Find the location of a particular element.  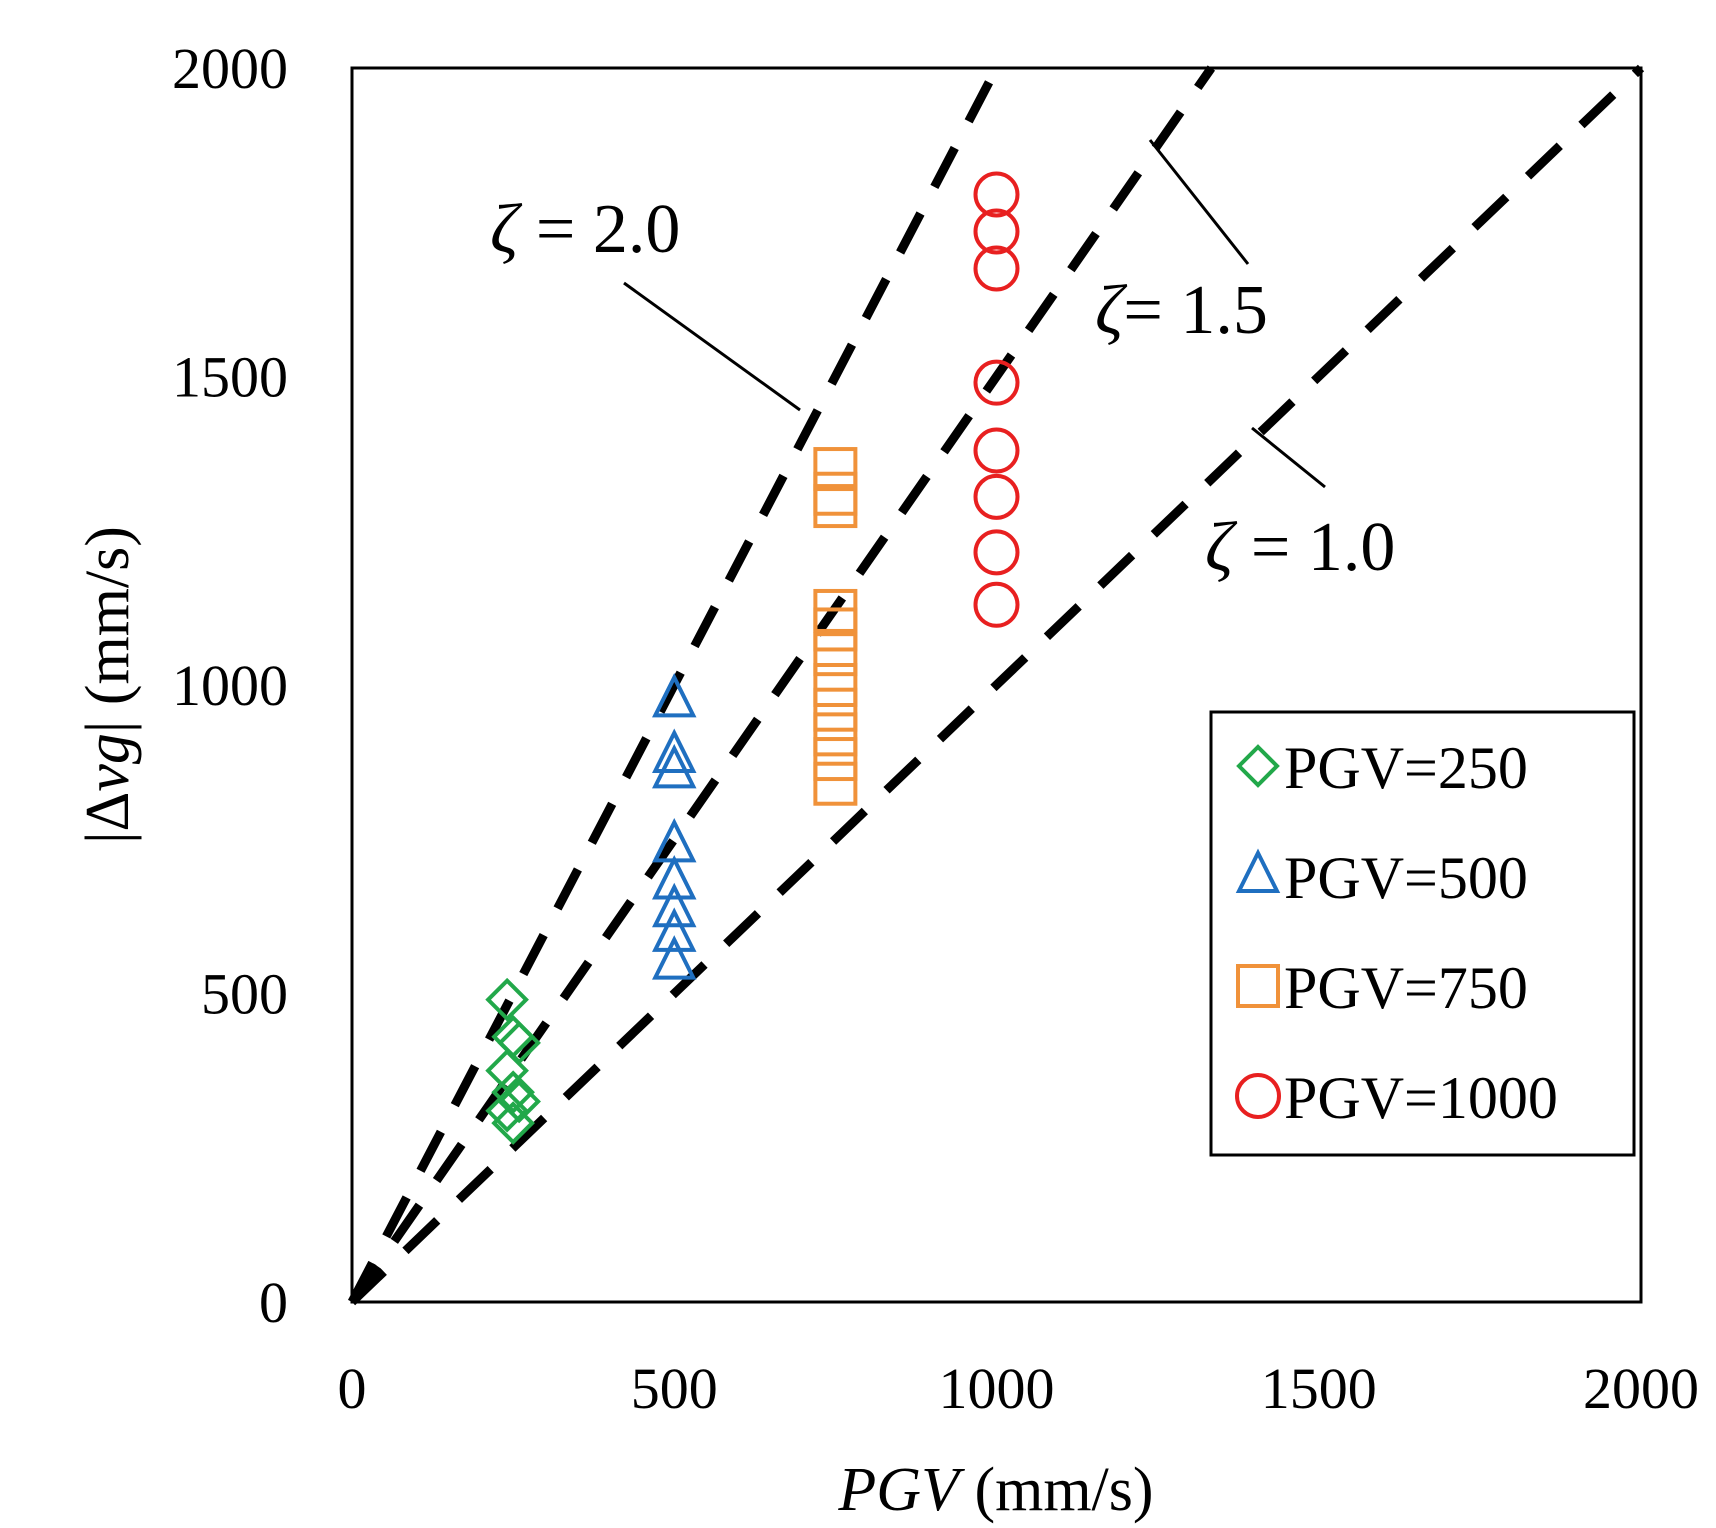

point-PGV=750-5 is located at coordinates (835, 654).